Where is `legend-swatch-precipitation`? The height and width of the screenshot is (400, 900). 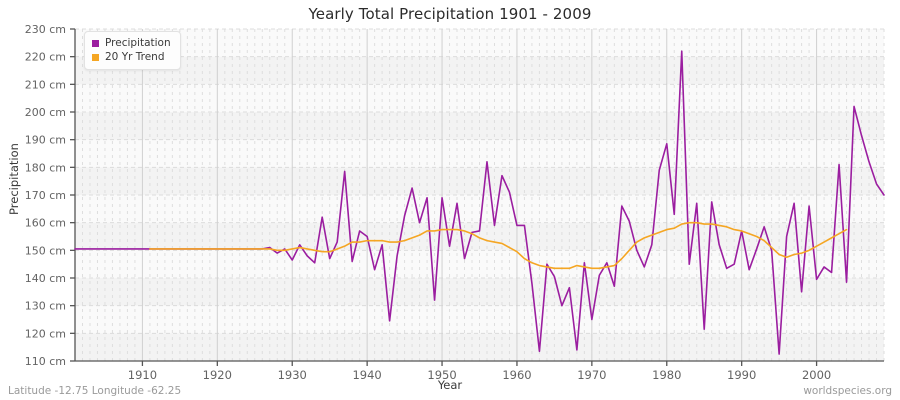
legend-swatch-precipitation is located at coordinates (95, 43).